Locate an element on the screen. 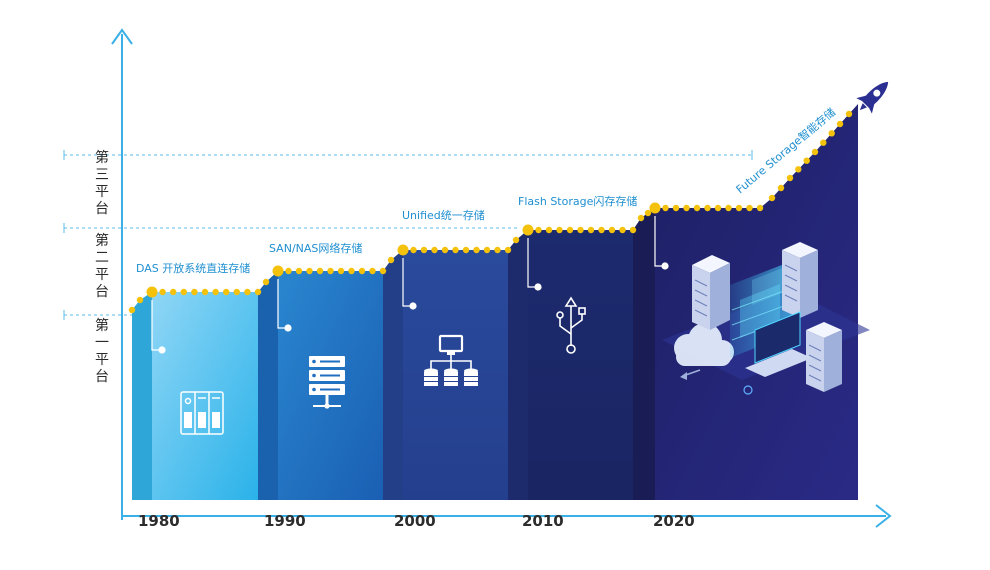 This screenshot has height=570, width=990. platform-label-third: 第三平台 is located at coordinates (102, 183).